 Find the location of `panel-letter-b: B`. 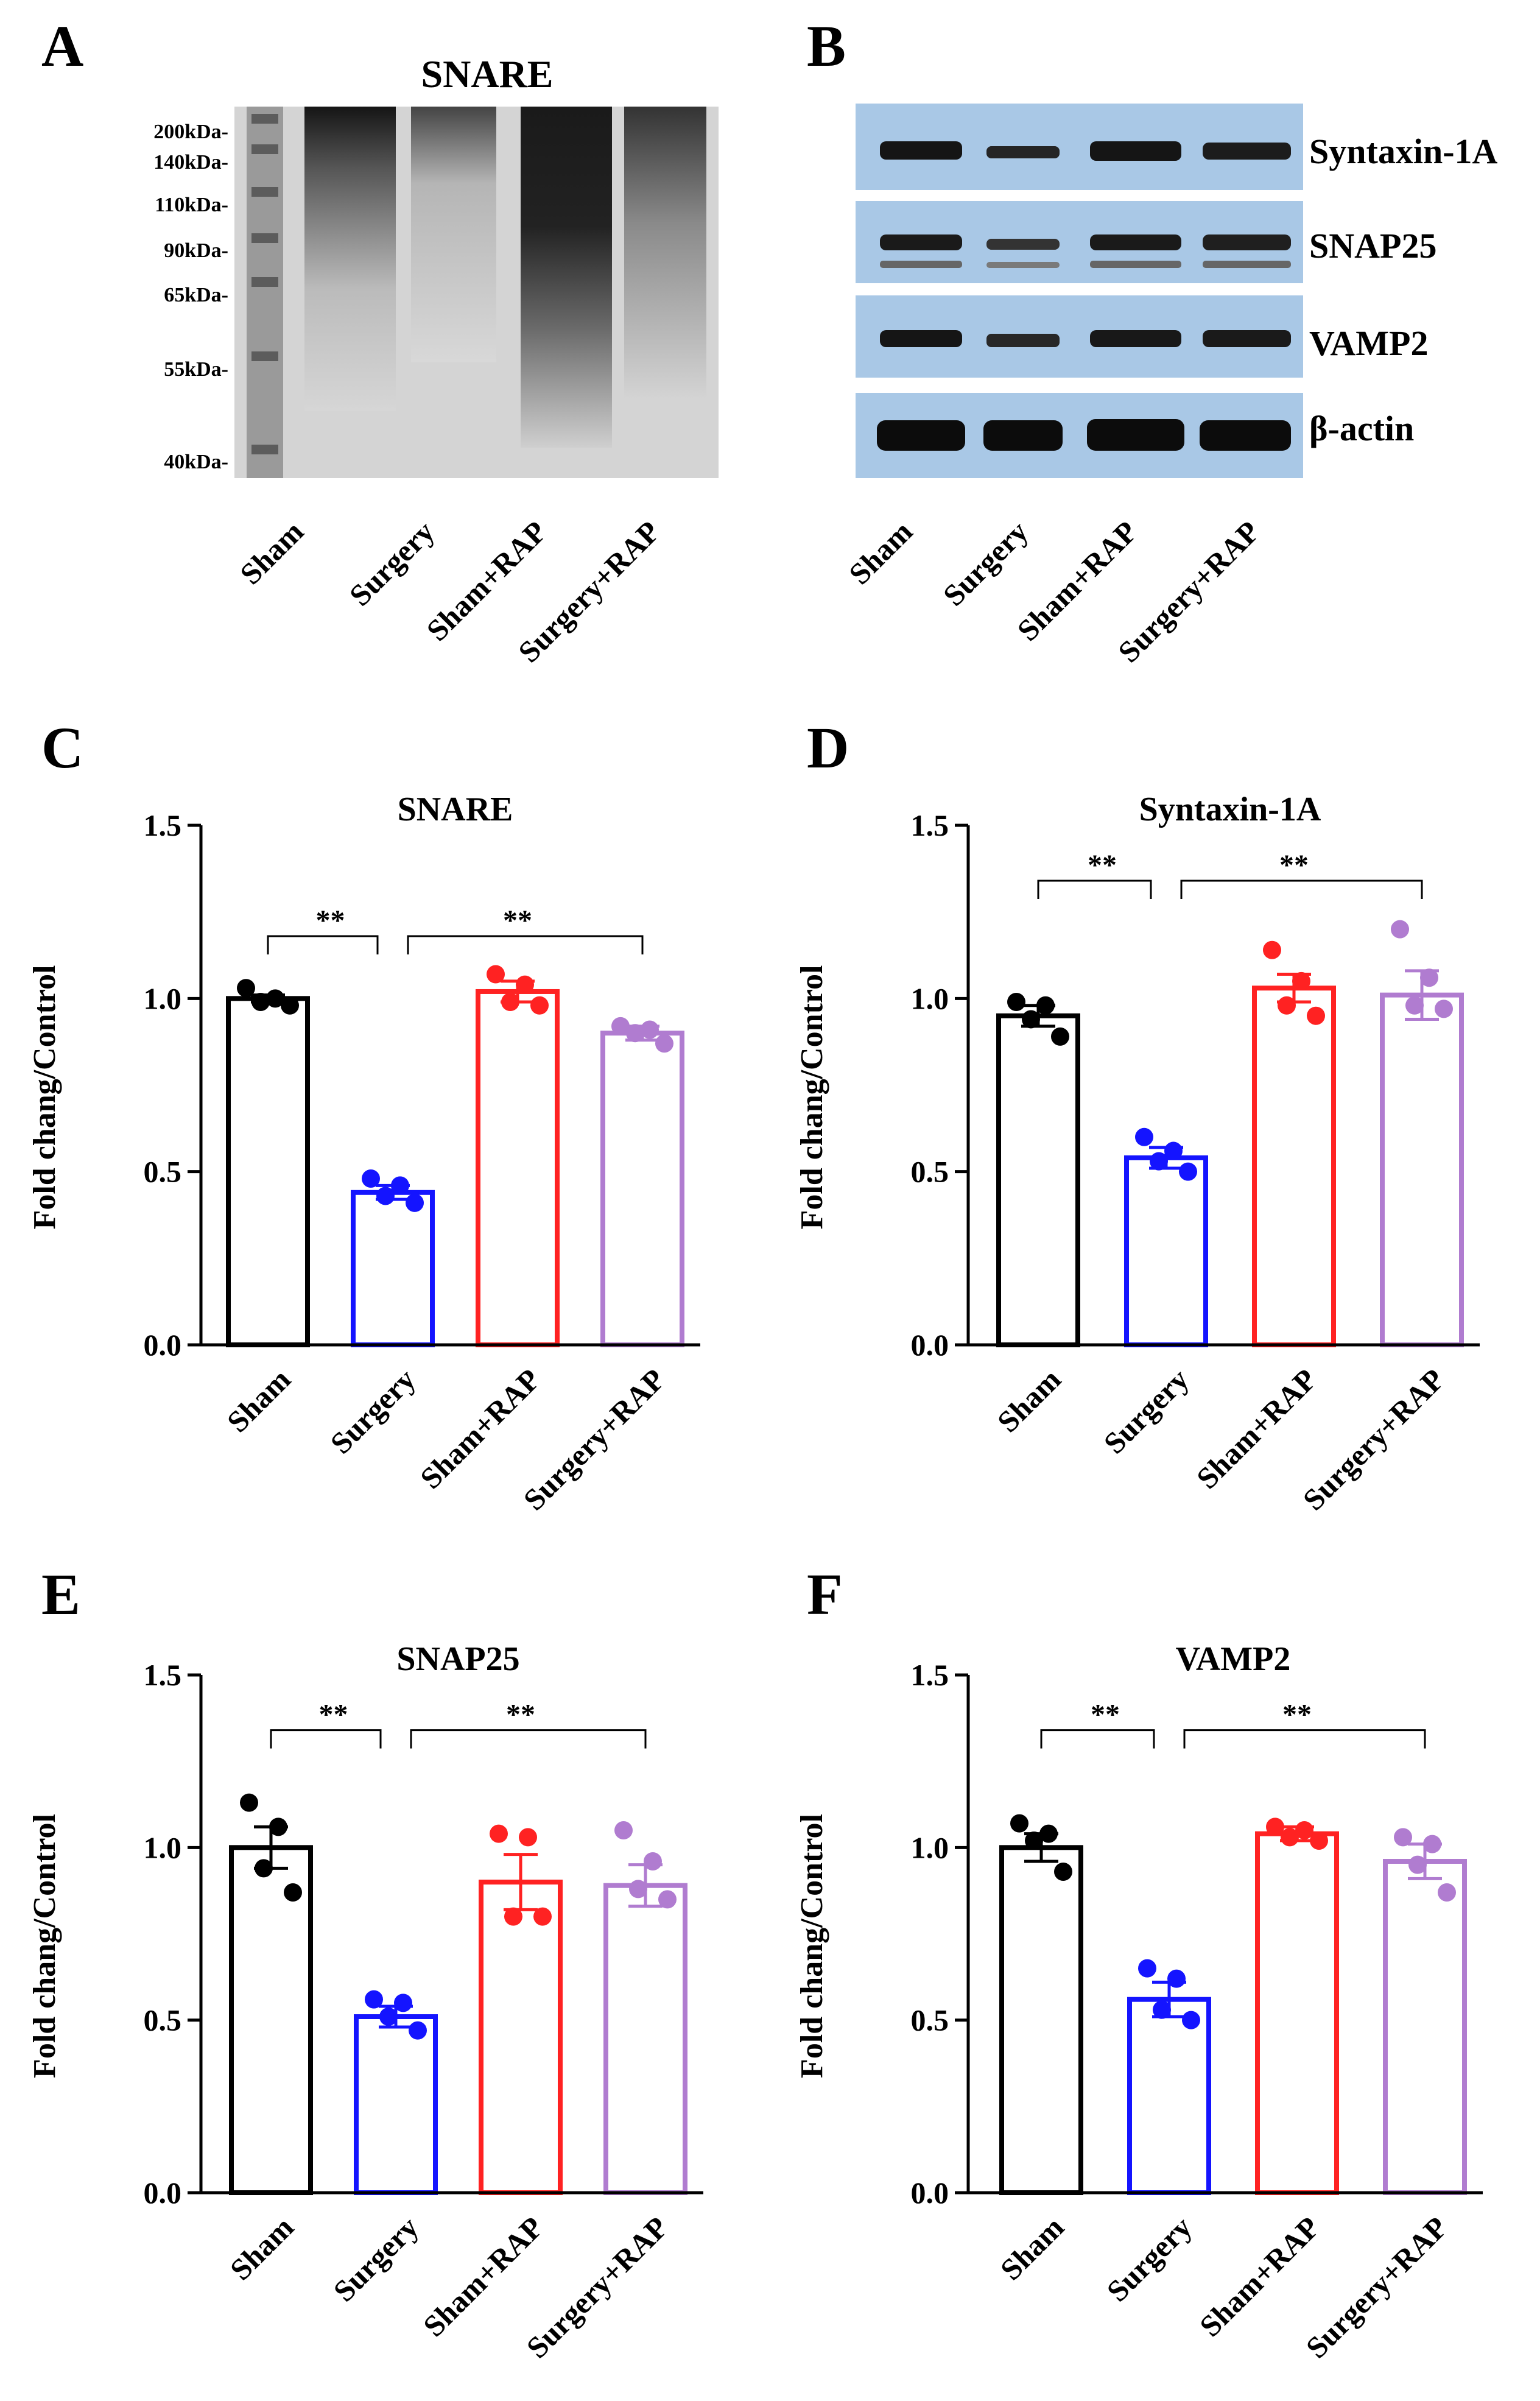

panel-letter-b: B is located at coordinates (826, 46).